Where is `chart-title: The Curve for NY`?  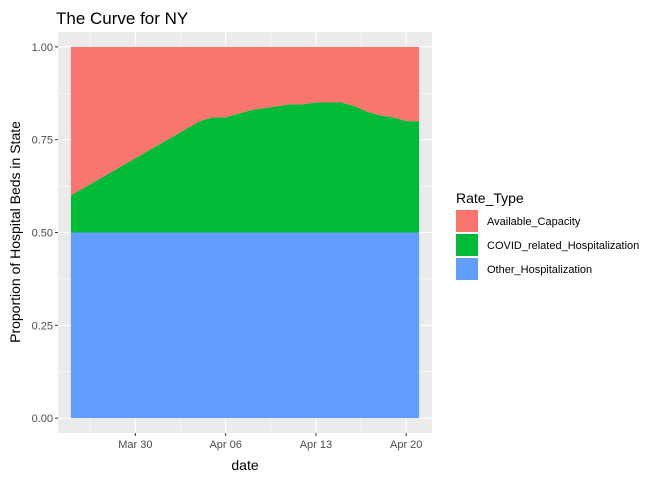
chart-title: The Curve for NY is located at coordinates (122, 18).